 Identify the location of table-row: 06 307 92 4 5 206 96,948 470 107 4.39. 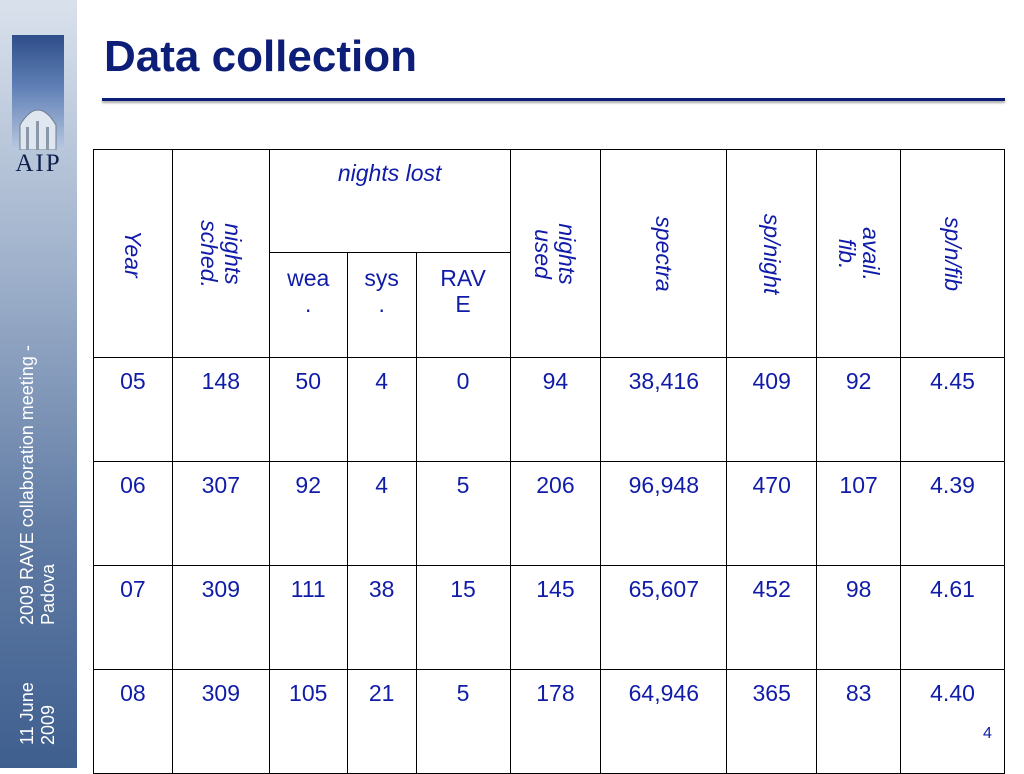
(549, 513).